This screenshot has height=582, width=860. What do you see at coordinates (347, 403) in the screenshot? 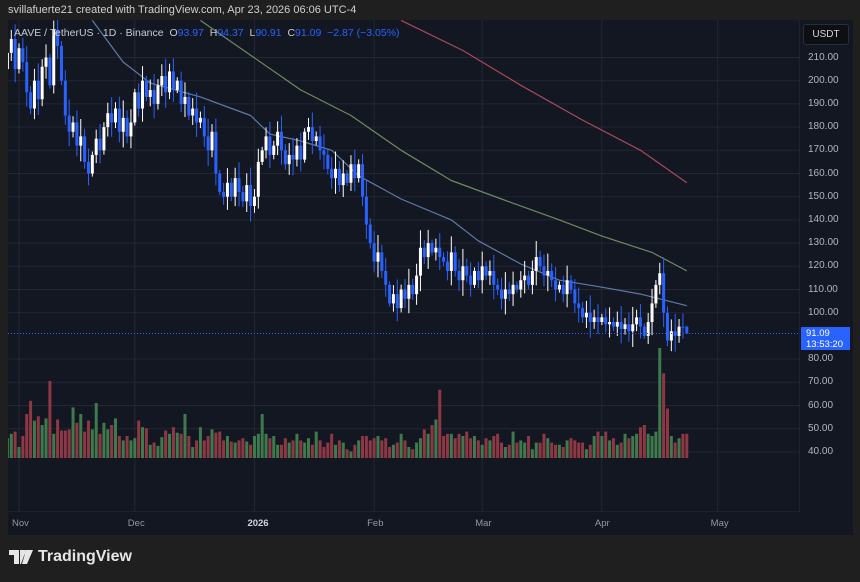
I see `volume-bars` at bounding box center [347, 403].